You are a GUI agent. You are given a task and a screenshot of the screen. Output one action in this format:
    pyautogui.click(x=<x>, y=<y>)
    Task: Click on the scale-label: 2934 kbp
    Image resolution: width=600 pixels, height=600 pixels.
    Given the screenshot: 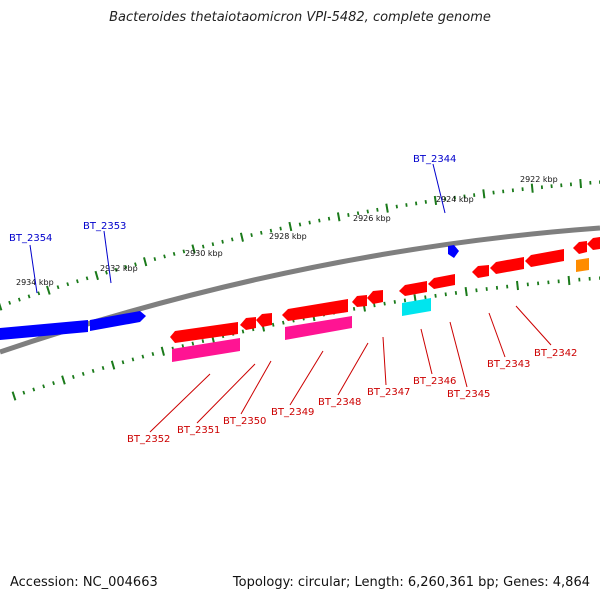 What is the action you would take?
    pyautogui.click(x=35, y=282)
    